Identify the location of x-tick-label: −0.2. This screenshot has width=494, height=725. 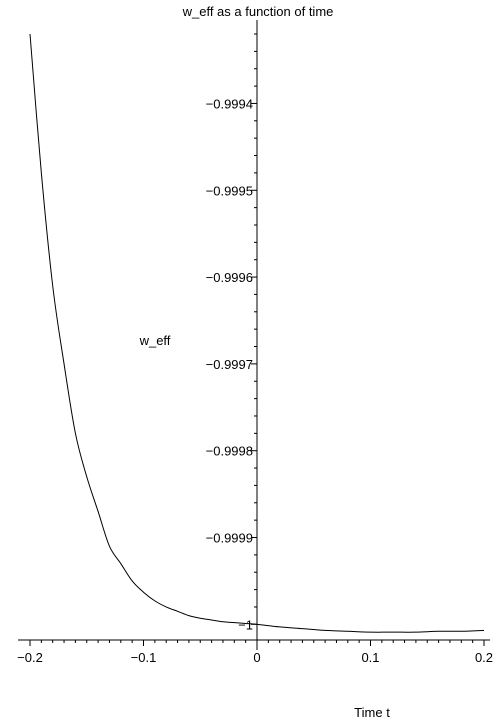
(30, 657).